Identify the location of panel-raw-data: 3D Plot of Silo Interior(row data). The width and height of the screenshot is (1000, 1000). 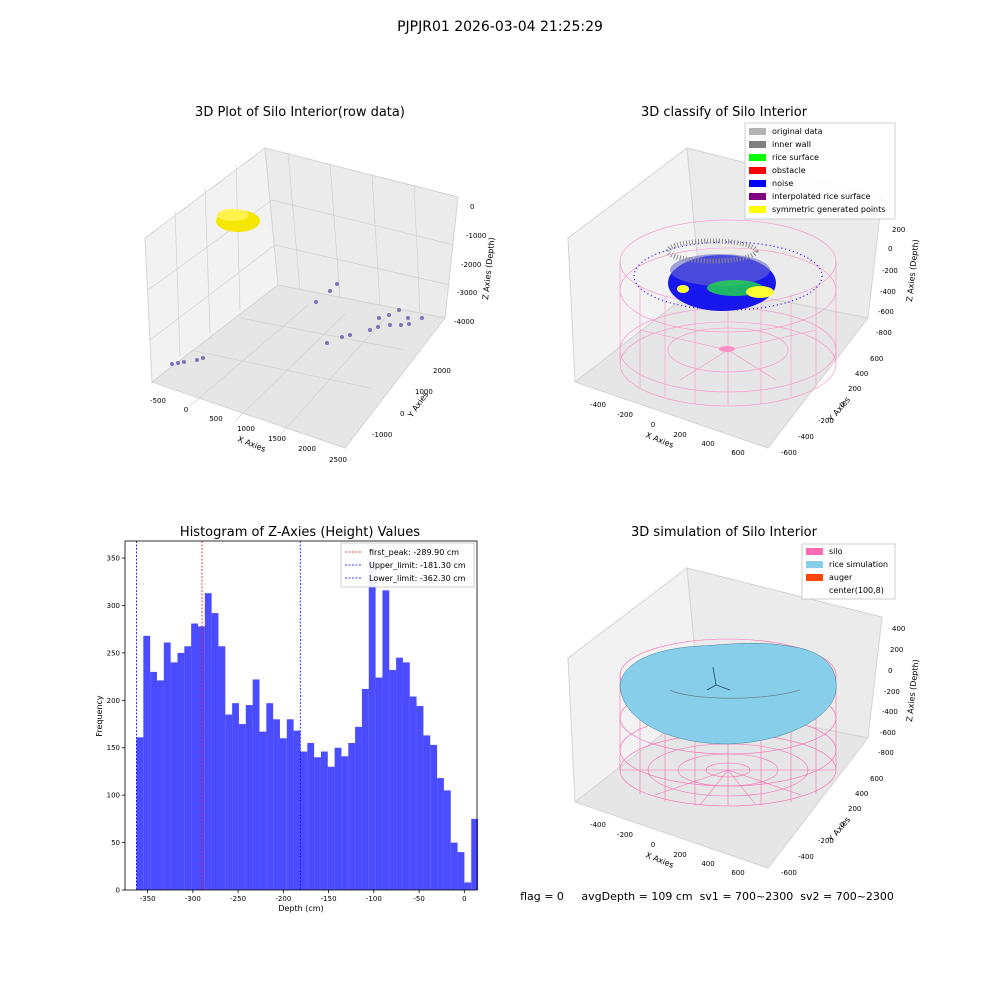
(320, 284).